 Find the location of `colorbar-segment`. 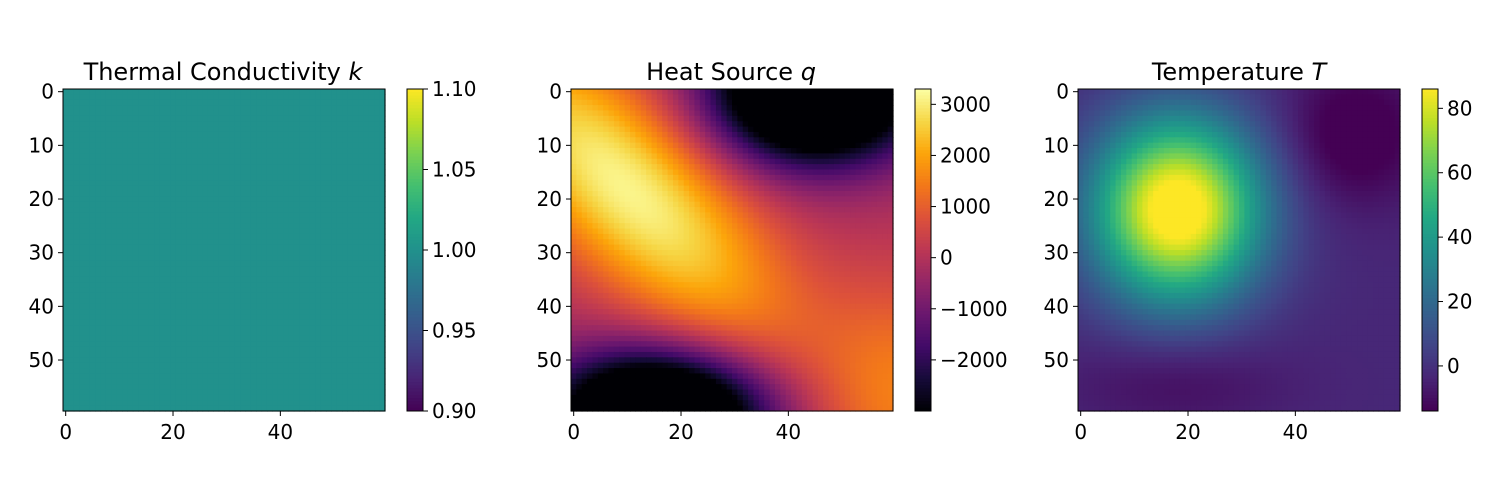

colorbar-segment is located at coordinates (415, 203).